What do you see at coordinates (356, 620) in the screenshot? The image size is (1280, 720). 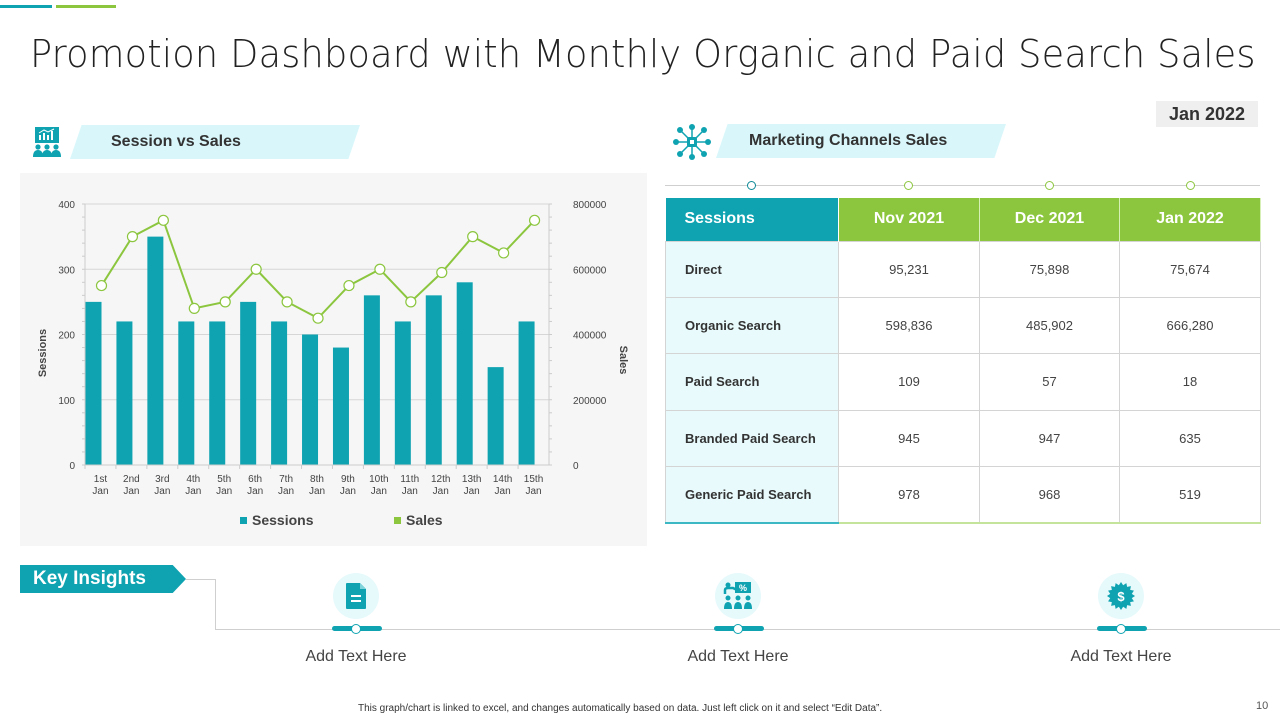 I see `insight-item: Add Text Here` at bounding box center [356, 620].